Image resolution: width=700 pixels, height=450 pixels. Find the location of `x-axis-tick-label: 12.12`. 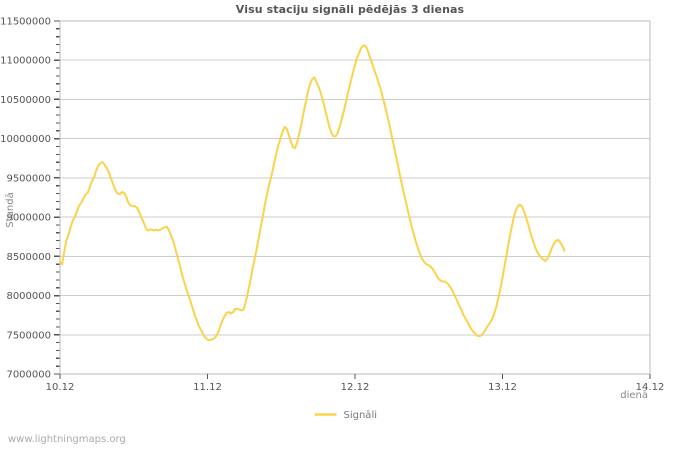

x-axis-tick-label: 12.12 is located at coordinates (355, 387).